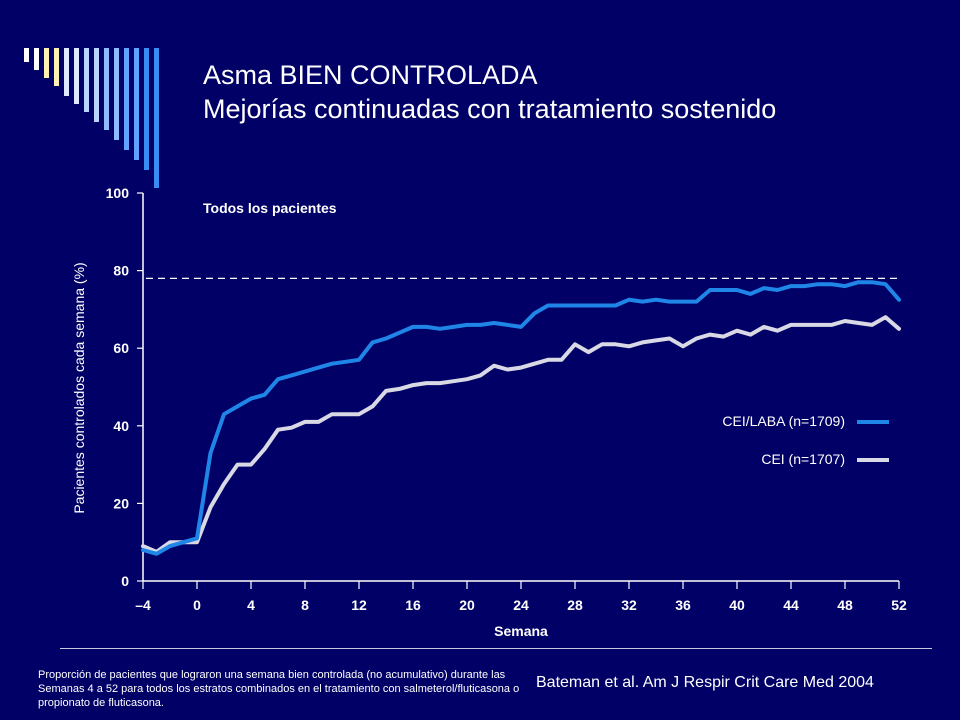  I want to click on x-tick-label: 36, so click(683, 605).